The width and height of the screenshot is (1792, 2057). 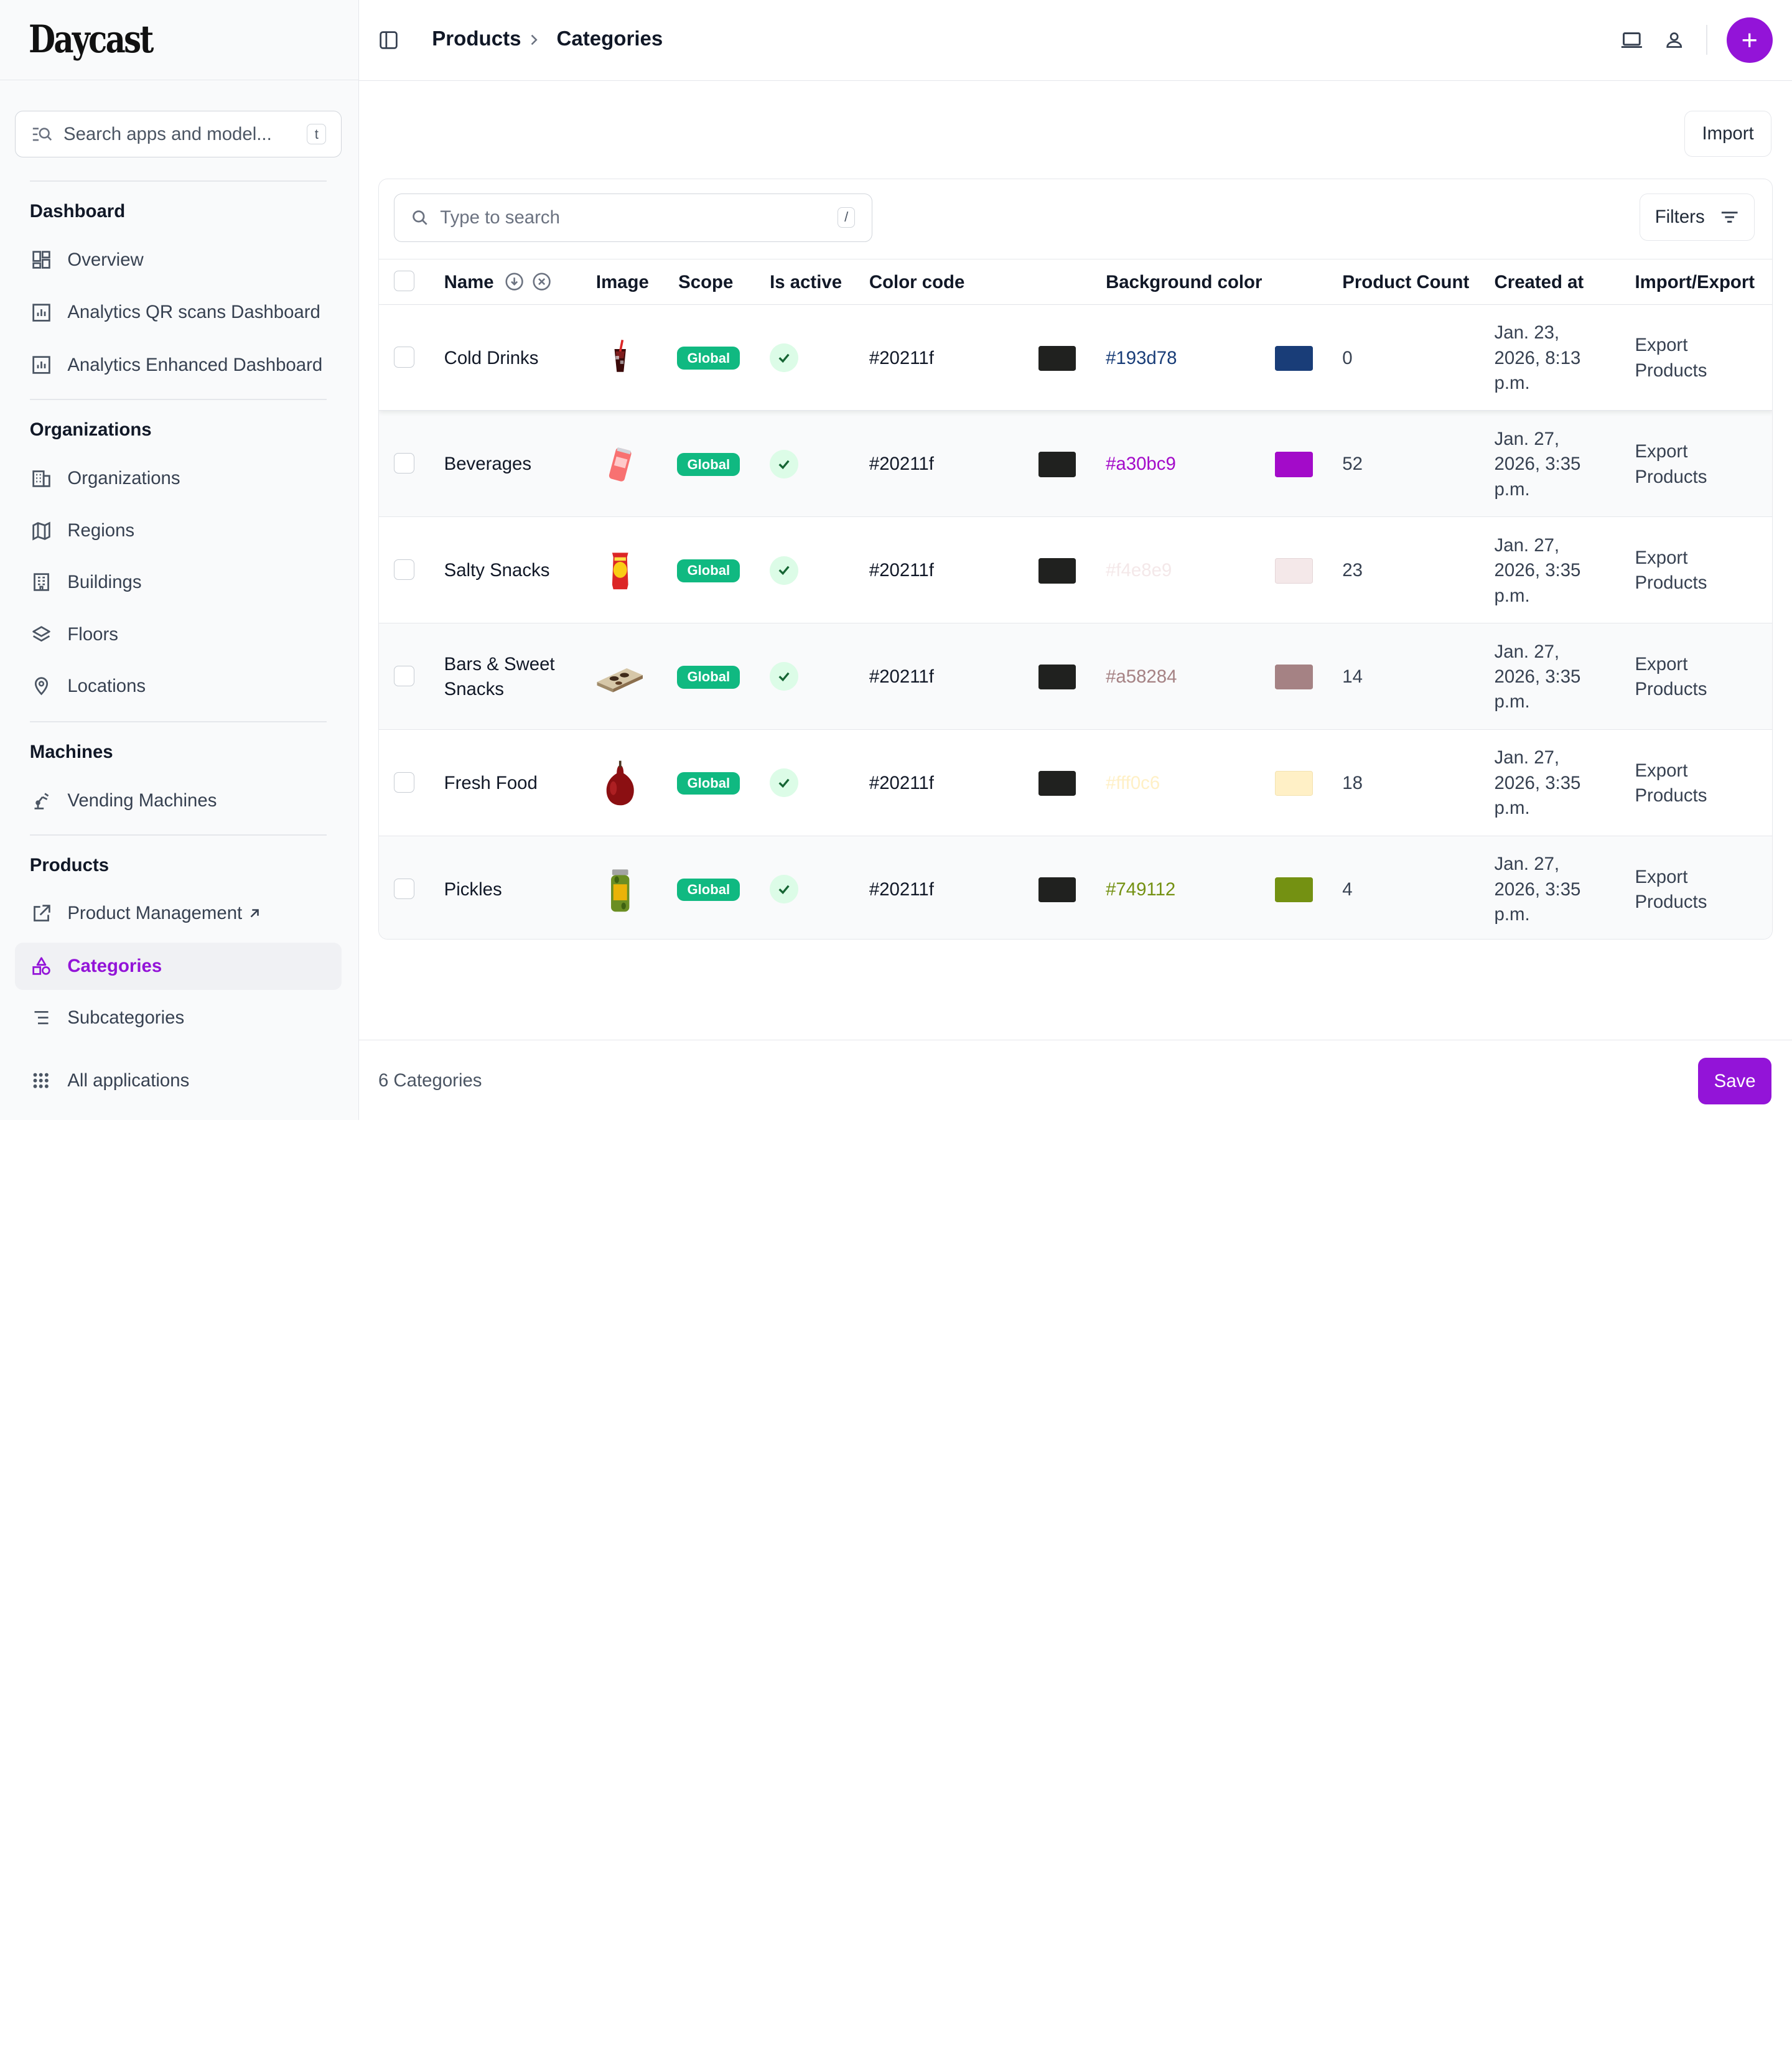 I want to click on background-color-value: #749112, so click(x=1141, y=889).